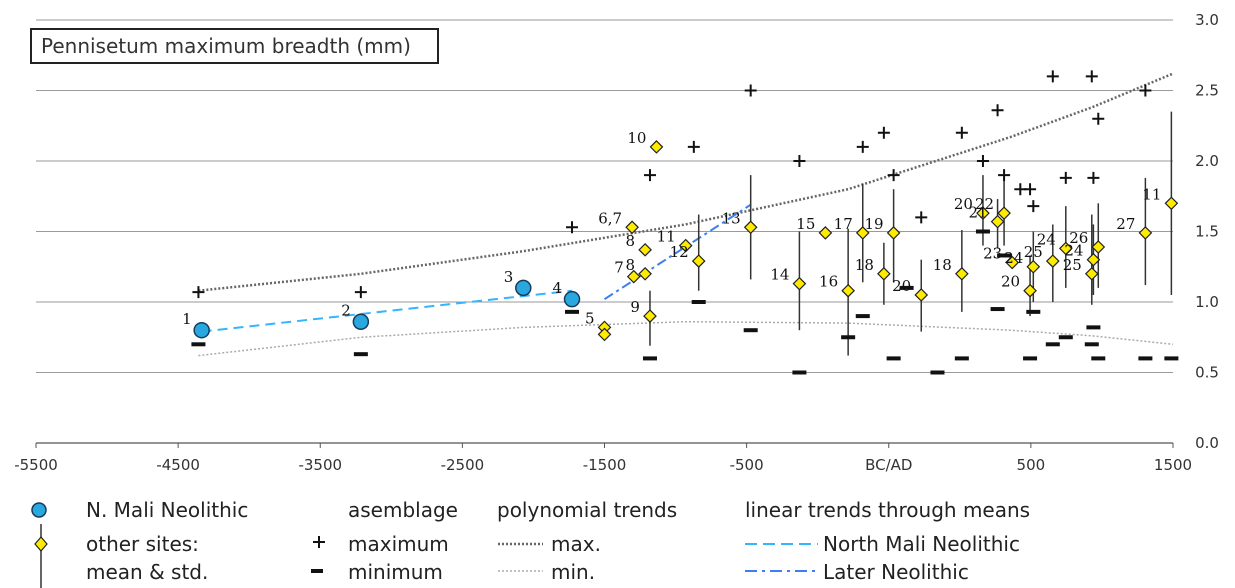  I want to click on other-site-label: 9, so click(635, 307).